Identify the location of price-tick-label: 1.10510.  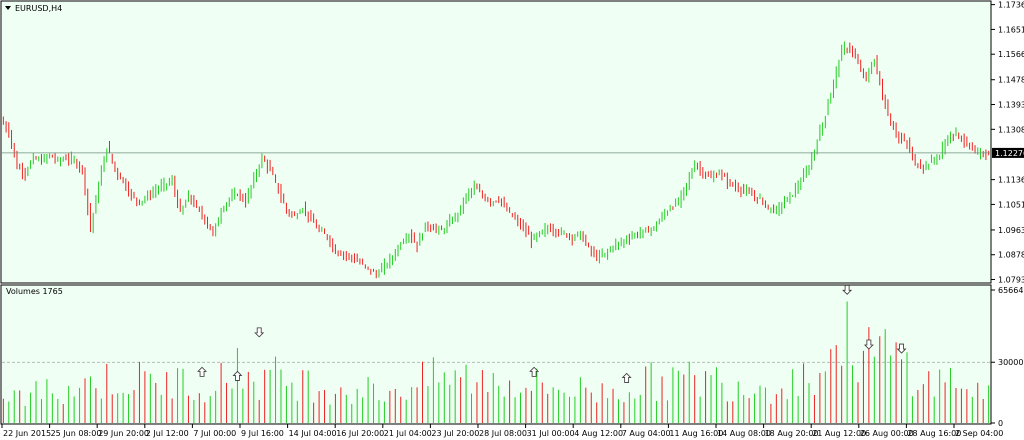
(1011, 204).